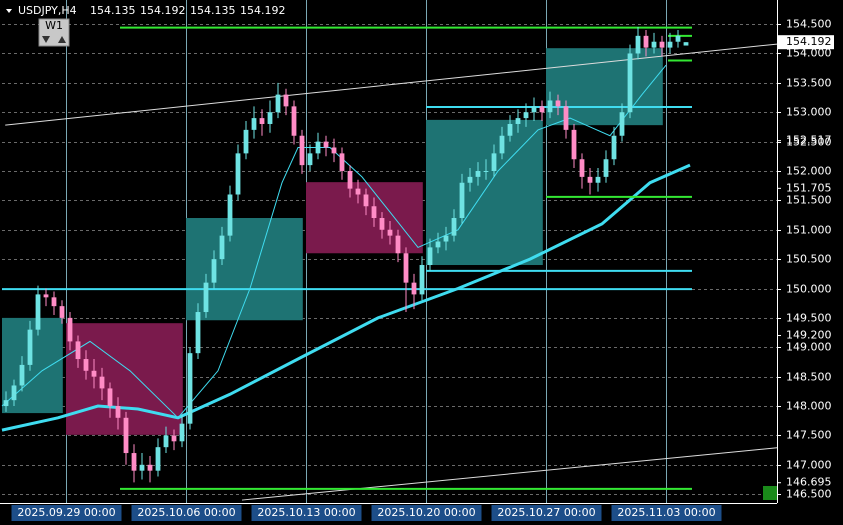 The height and width of the screenshot is (525, 843). What do you see at coordinates (809, 406) in the screenshot?
I see `y-tick-label: 148.000` at bounding box center [809, 406].